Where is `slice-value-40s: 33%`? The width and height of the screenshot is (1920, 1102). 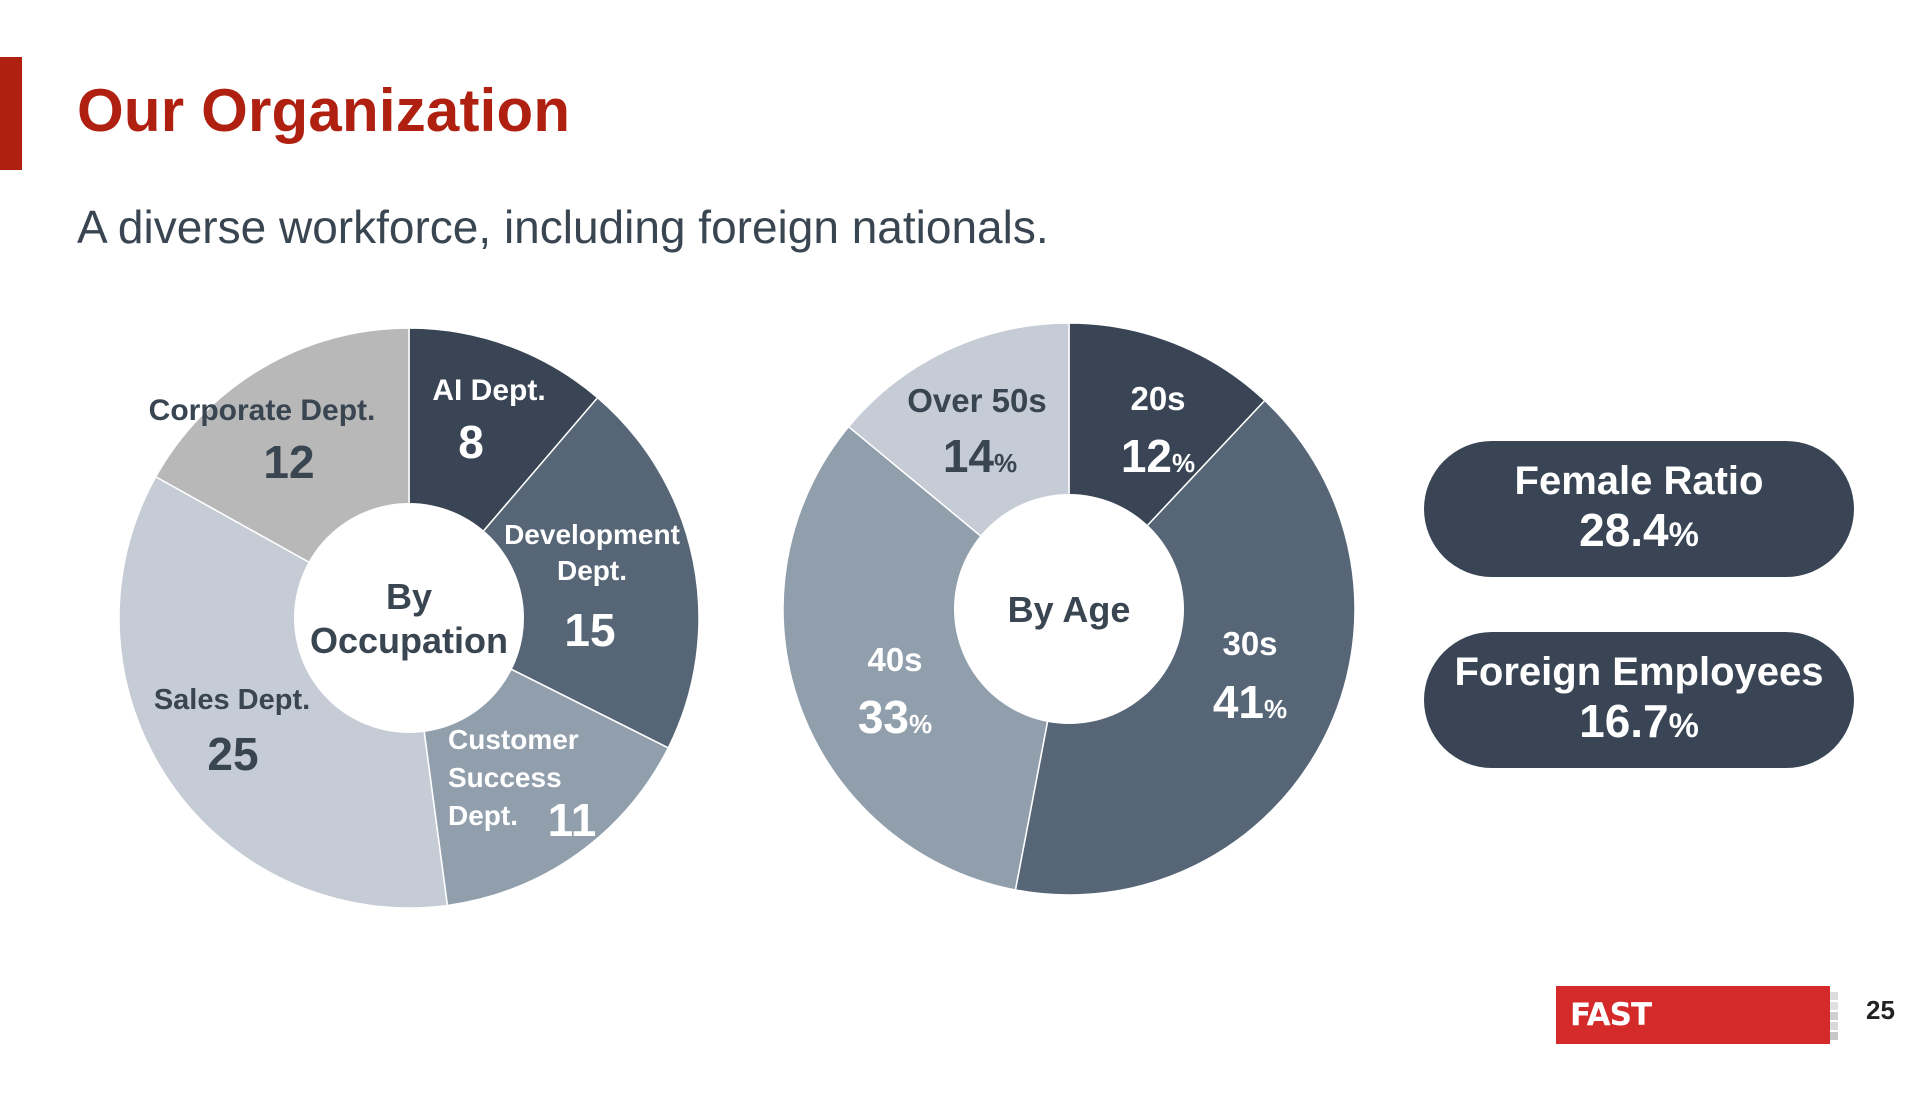
slice-value-40s: 33% is located at coordinates (895, 717).